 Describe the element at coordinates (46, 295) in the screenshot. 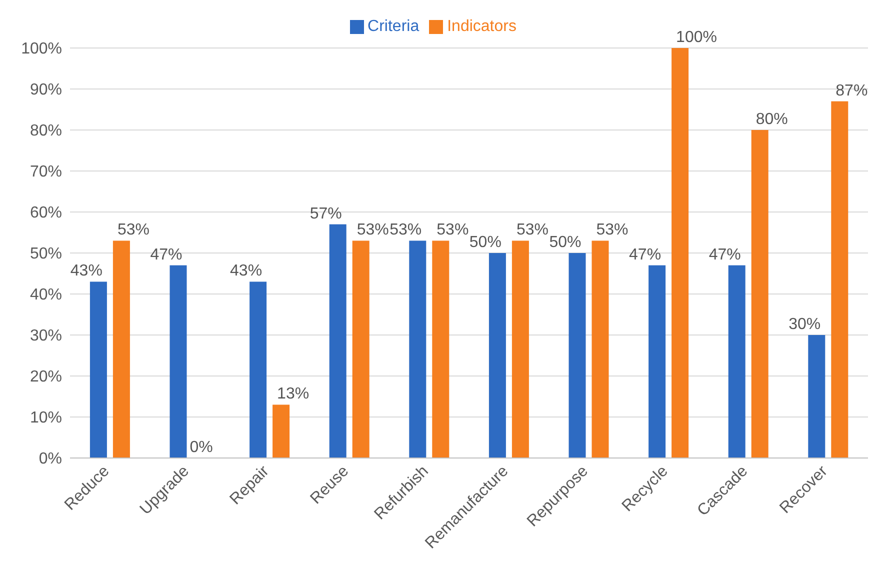

I see `y-tick-label: 40%` at that location.